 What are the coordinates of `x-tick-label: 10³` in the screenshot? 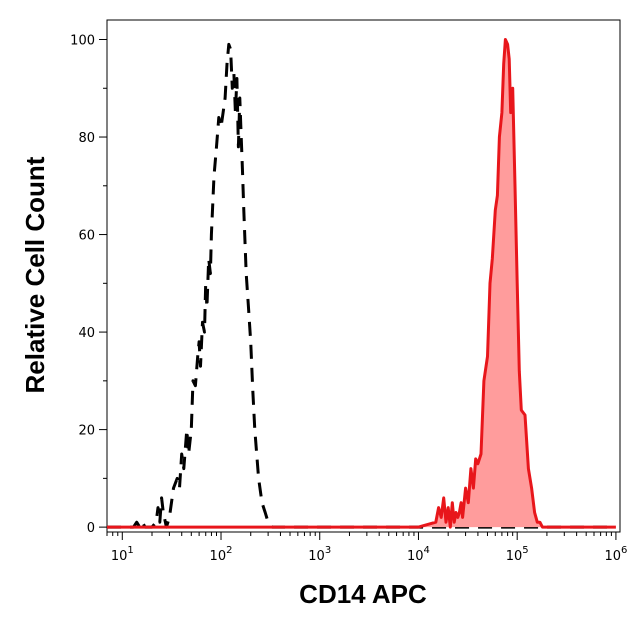 It's located at (319, 554).